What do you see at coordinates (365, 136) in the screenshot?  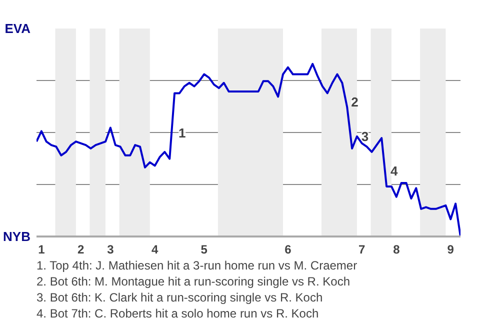 I see `annotation: 3` at bounding box center [365, 136].